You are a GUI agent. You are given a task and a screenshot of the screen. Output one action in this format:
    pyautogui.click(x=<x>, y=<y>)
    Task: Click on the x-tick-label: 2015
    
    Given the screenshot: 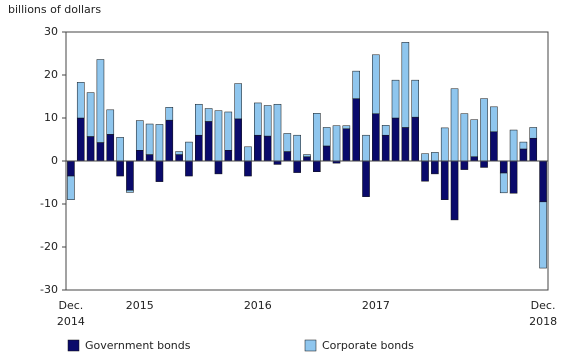 What is the action you would take?
    pyautogui.click(x=139, y=305)
    